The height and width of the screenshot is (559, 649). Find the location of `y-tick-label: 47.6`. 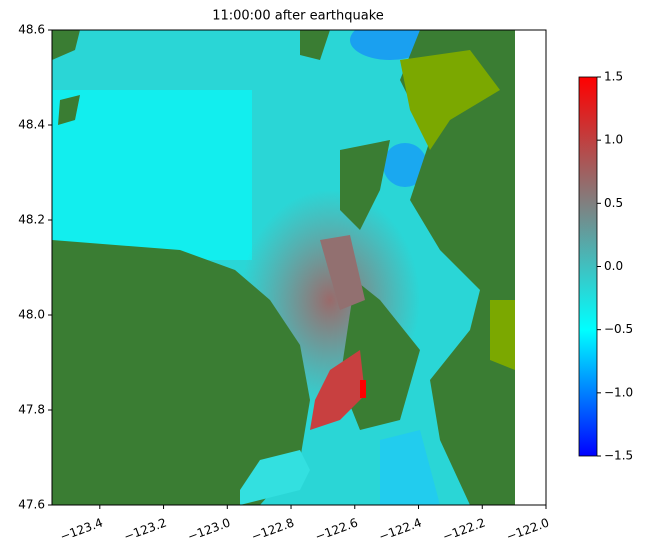

y-tick-label: 47.6 is located at coordinates (31, 505).